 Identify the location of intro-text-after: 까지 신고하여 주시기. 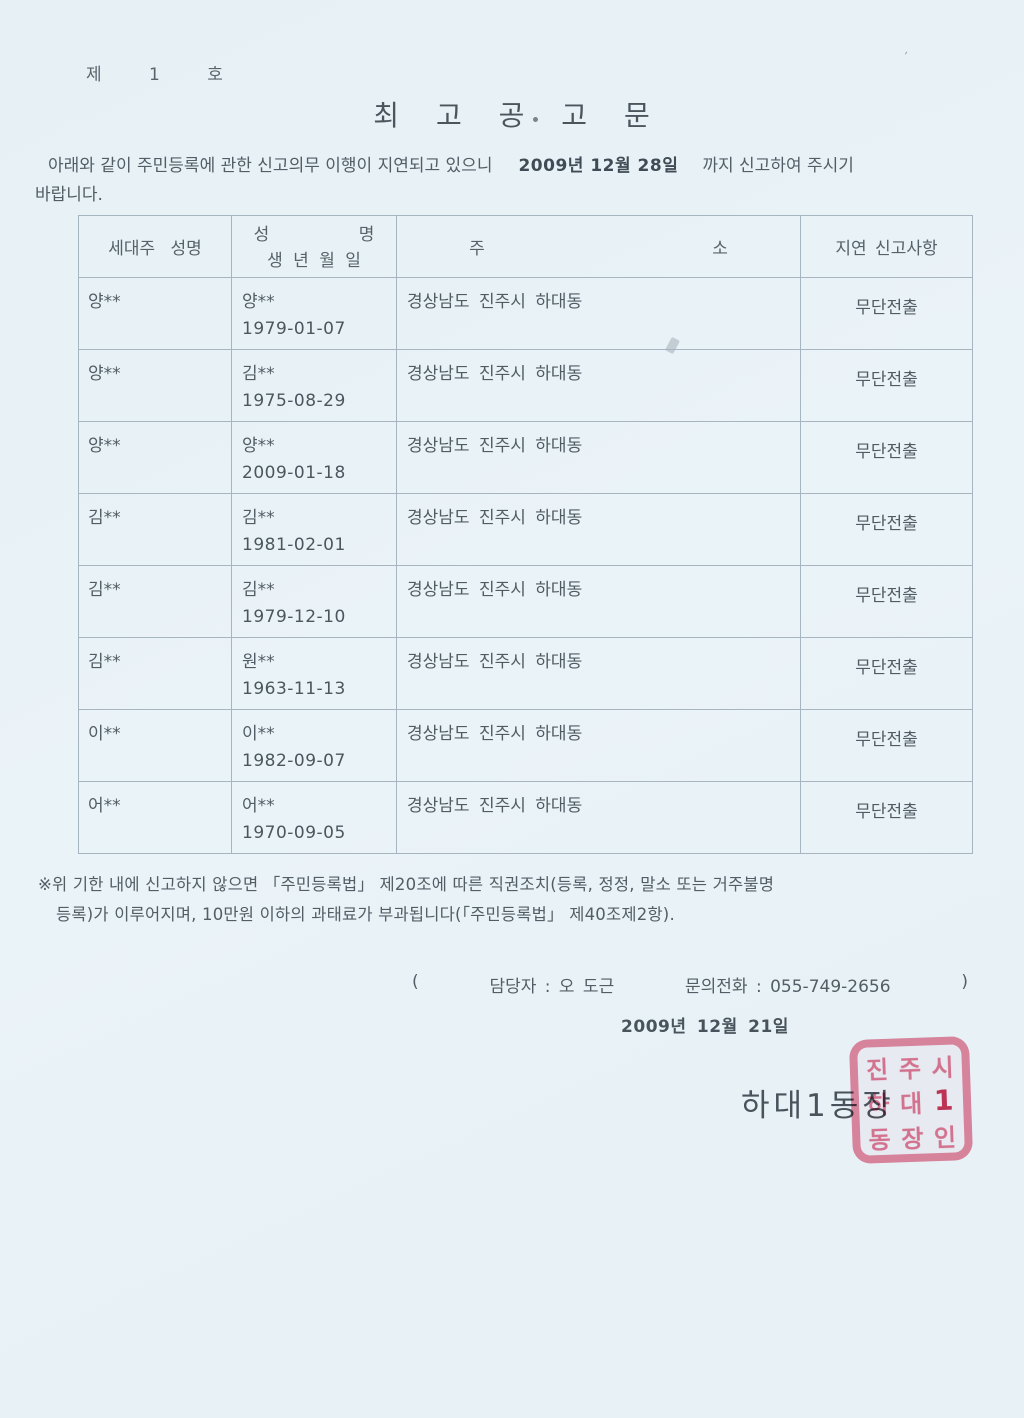
(778, 166).